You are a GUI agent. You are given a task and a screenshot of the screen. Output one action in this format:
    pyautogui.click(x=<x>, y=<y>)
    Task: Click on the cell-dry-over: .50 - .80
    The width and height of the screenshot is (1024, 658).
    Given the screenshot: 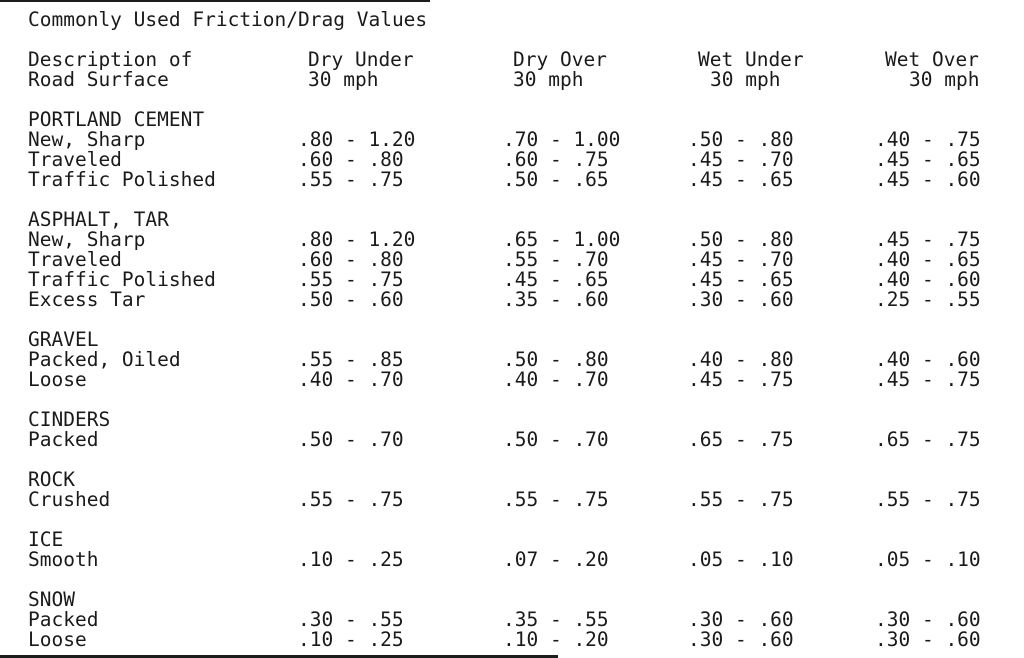 What is the action you would take?
    pyautogui.click(x=556, y=359)
    